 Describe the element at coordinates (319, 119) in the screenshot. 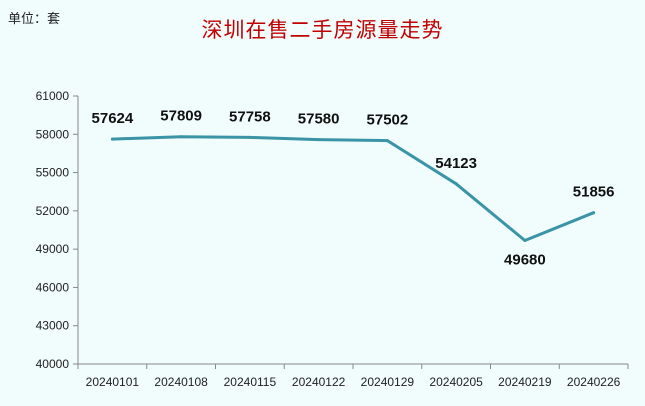

I see `data-label: 57580` at that location.